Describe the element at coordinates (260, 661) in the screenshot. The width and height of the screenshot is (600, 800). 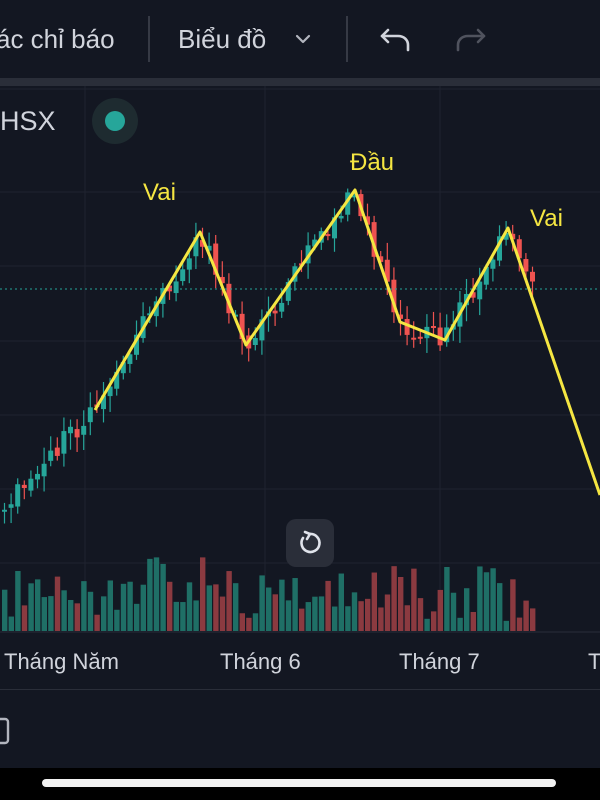
I see `x-axis-label-june: Tháng 6` at that location.